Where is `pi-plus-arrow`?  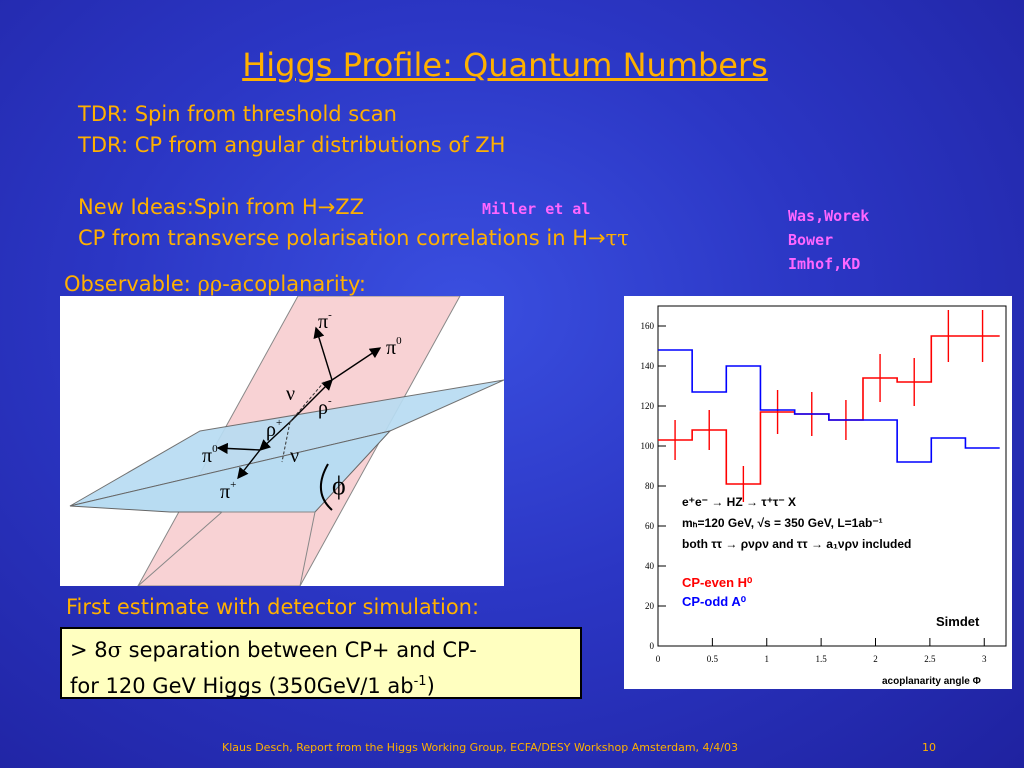 pi-plus-arrow is located at coordinates (249, 464).